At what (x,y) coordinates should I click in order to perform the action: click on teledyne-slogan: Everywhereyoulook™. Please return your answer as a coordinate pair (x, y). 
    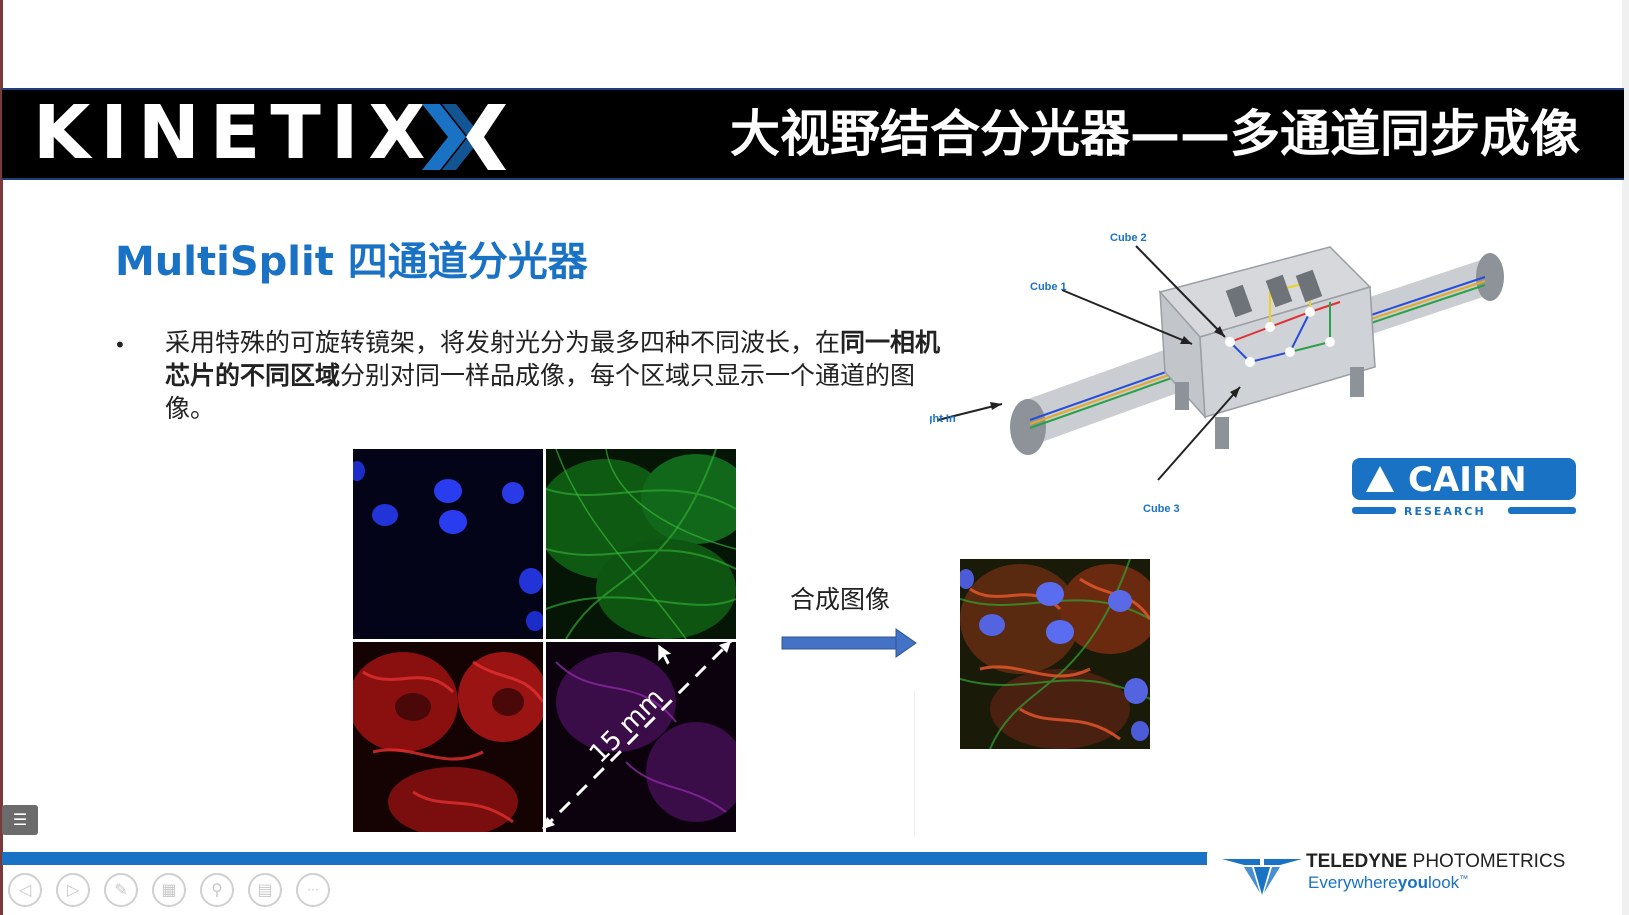
    Looking at the image, I should click on (1388, 883).